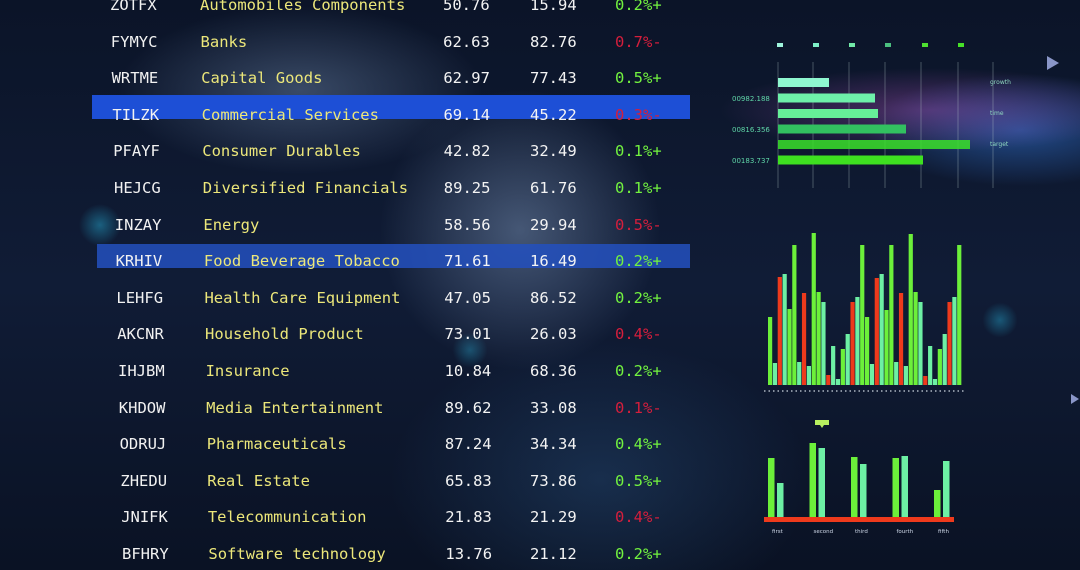 This screenshot has width=1080, height=570. What do you see at coordinates (638, 297) in the screenshot?
I see `change-cell: 0.2%+` at bounding box center [638, 297].